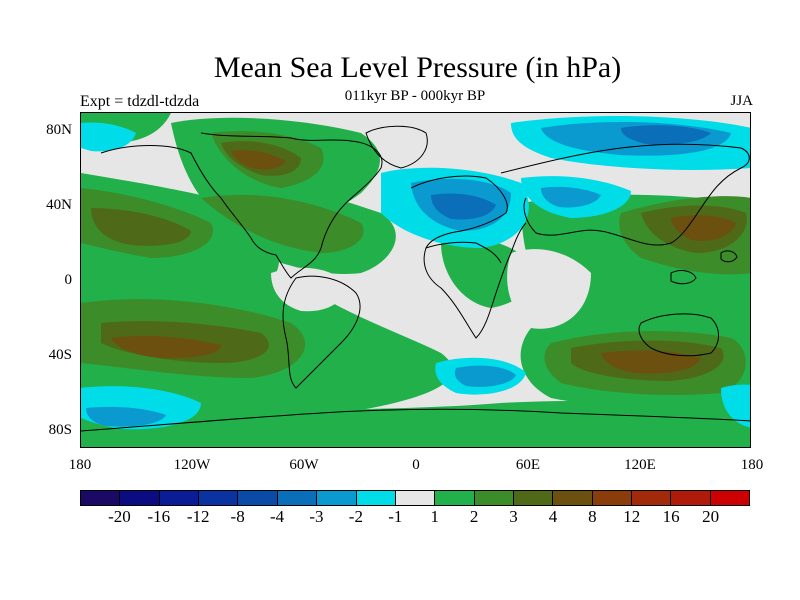  What do you see at coordinates (159, 516) in the screenshot?
I see `colorbar-tick-label: -16` at bounding box center [159, 516].